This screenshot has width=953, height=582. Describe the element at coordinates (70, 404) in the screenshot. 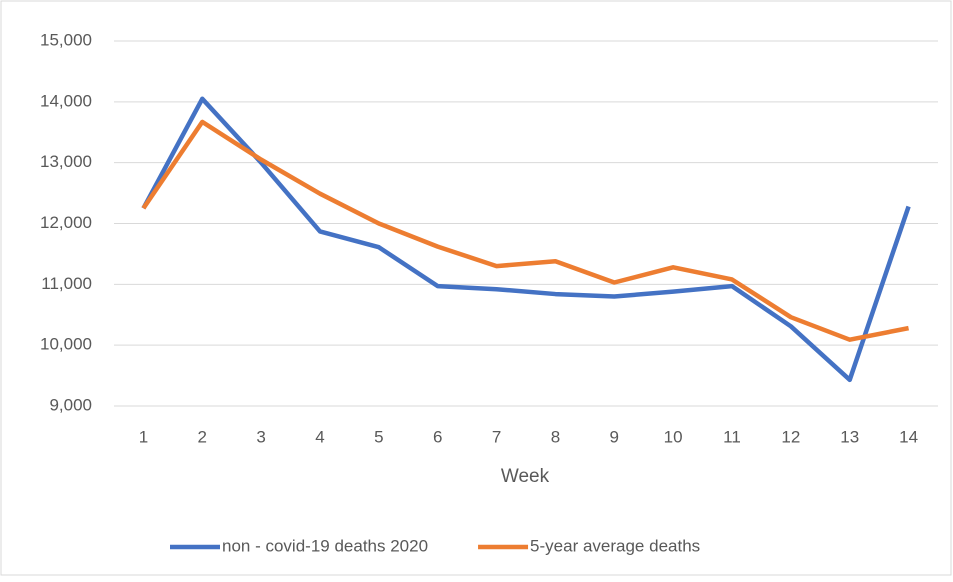

I see `y-tick-label: 9,000` at that location.